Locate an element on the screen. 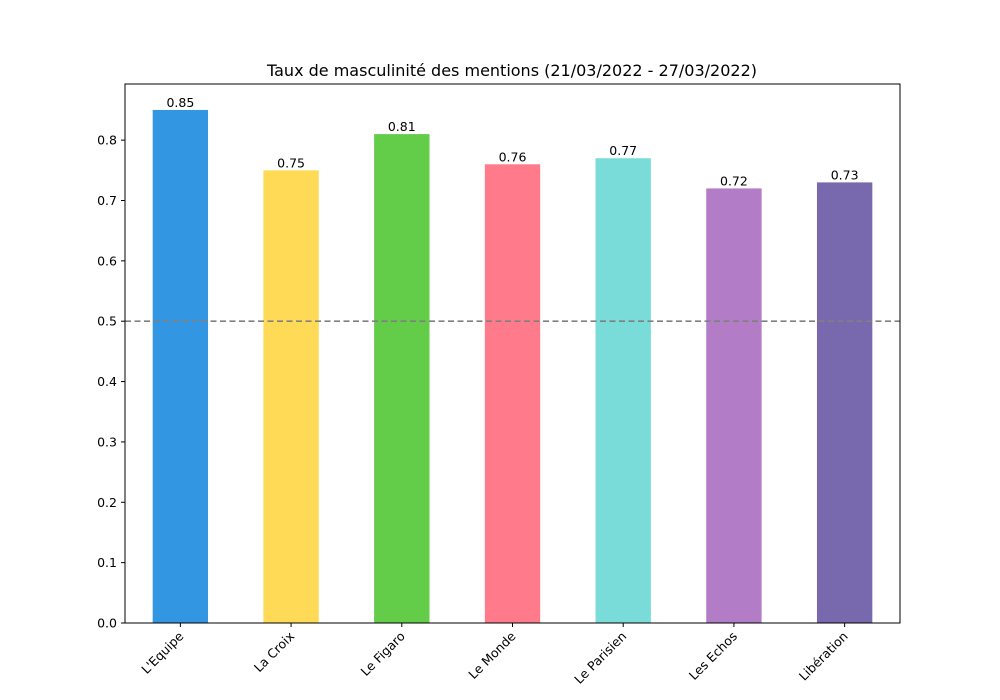 Image resolution: width=1000 pixels, height=700 pixels. x-tick-label-0: L'Equipe is located at coordinates (162, 652).